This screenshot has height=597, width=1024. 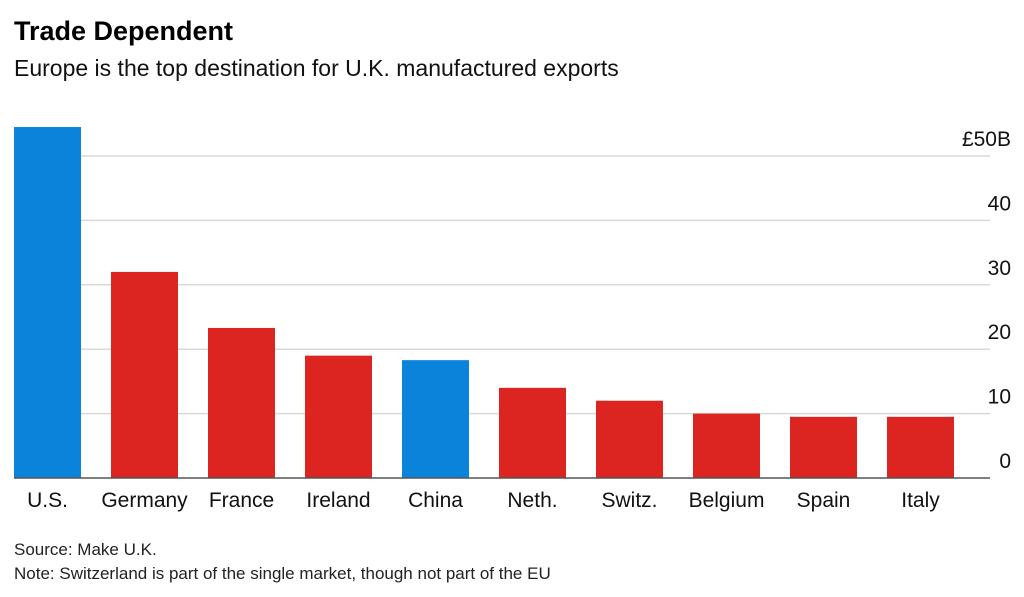 I want to click on source-note: Source: Make U.K., so click(x=85, y=549).